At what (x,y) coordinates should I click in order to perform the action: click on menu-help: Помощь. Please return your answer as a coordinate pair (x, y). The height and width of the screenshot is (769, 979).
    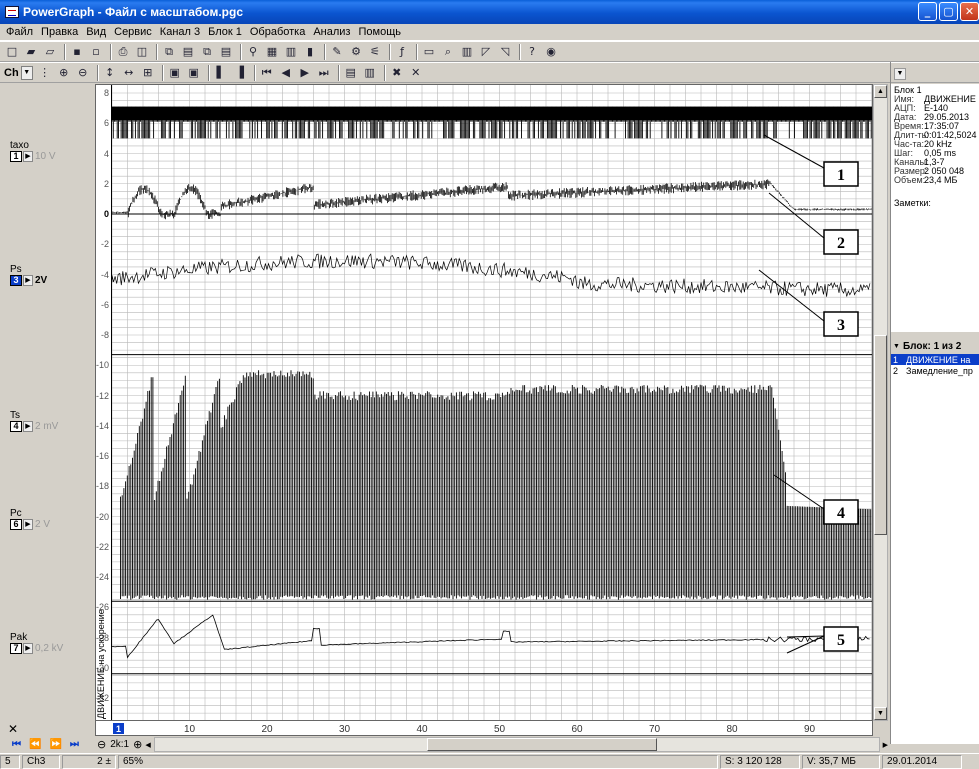
    Looking at the image, I should click on (379, 32).